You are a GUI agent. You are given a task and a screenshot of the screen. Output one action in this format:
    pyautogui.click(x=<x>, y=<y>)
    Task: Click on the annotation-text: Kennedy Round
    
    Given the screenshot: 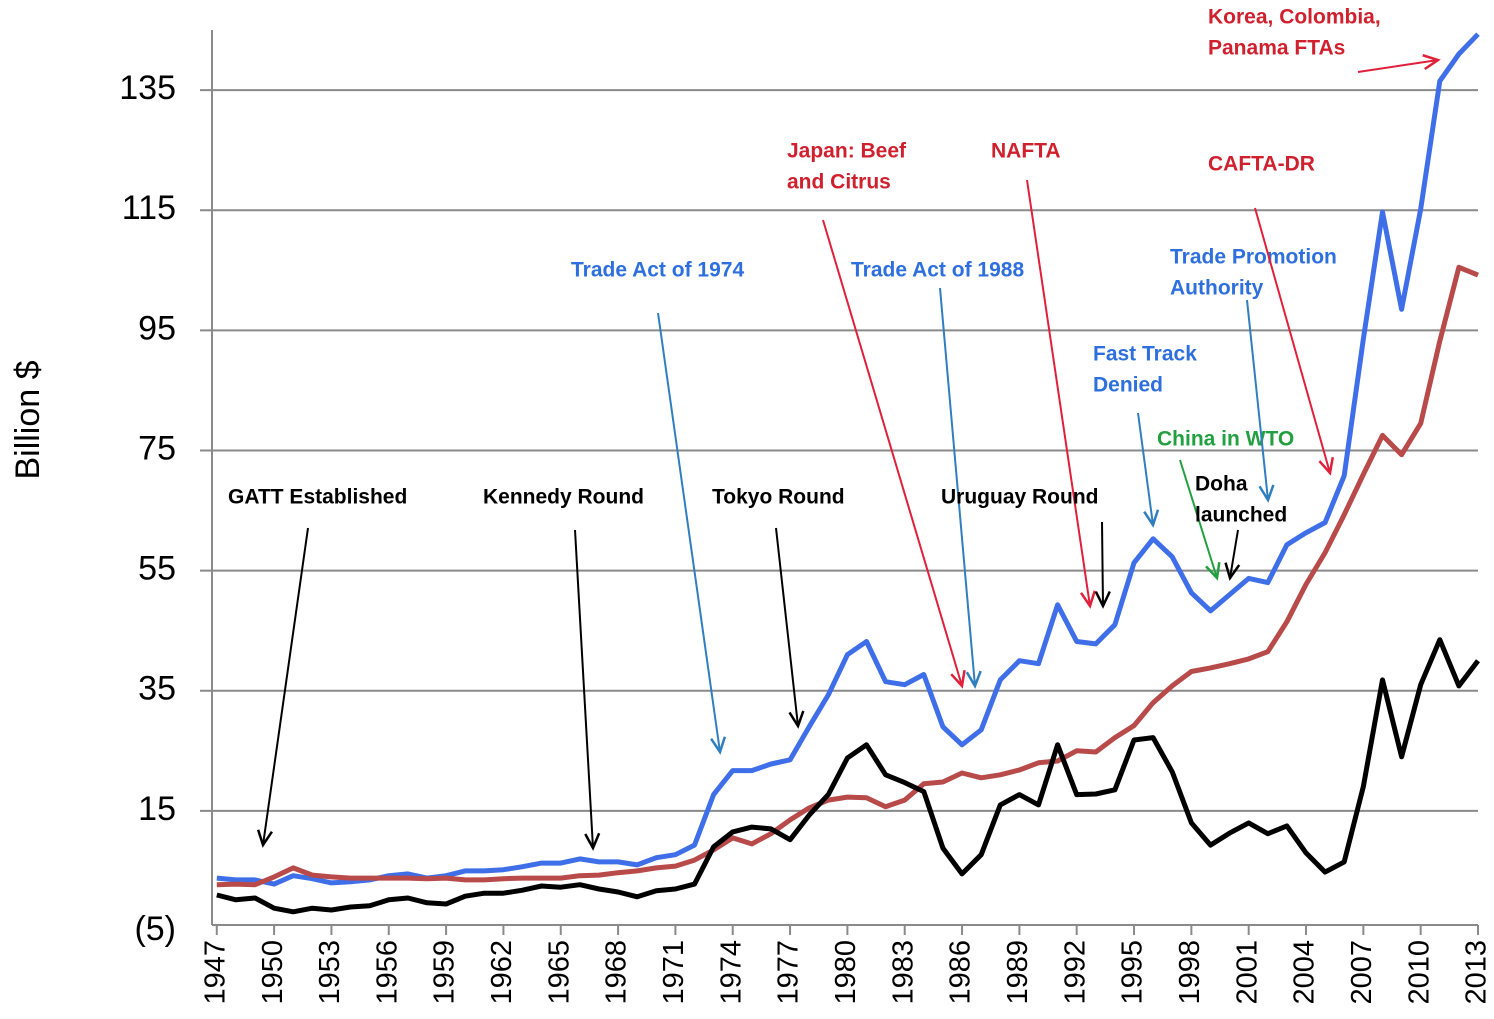 What is the action you would take?
    pyautogui.click(x=563, y=497)
    